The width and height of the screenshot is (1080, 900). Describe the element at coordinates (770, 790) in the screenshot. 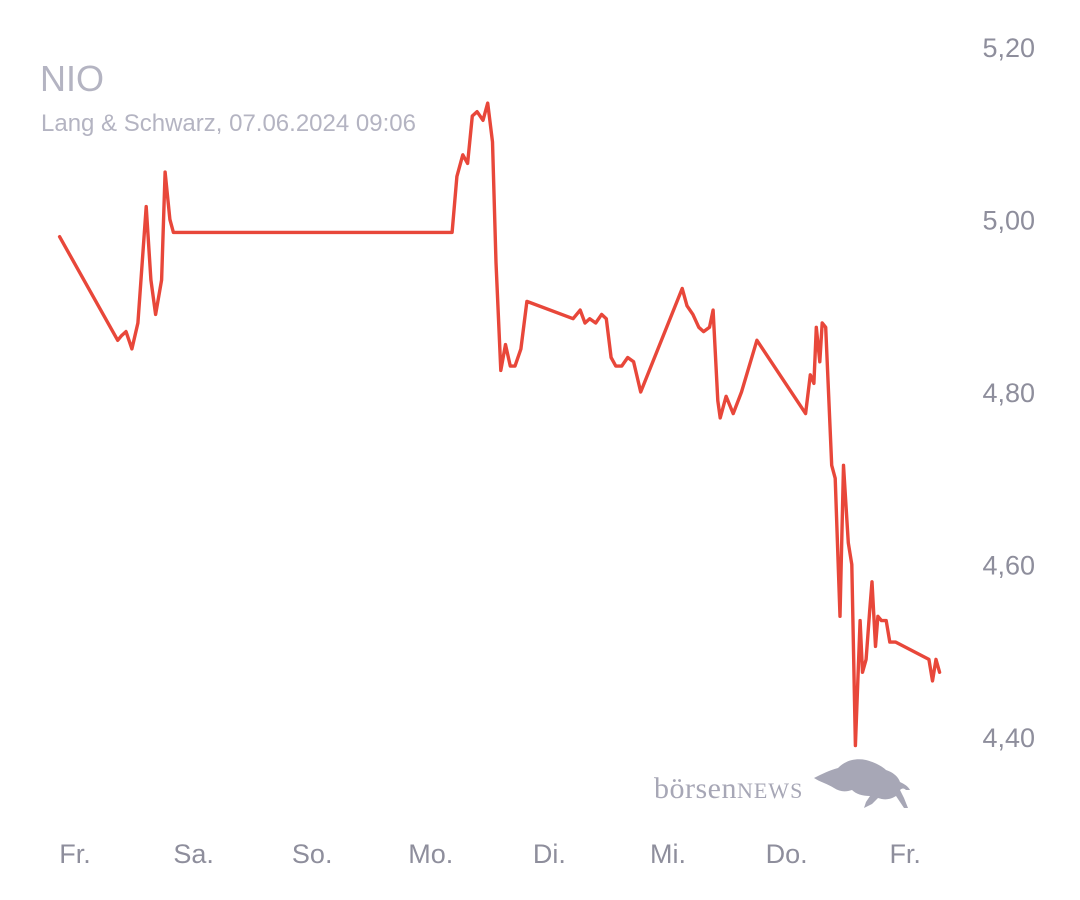

I see `logo-text-part2: NEWS` at that location.